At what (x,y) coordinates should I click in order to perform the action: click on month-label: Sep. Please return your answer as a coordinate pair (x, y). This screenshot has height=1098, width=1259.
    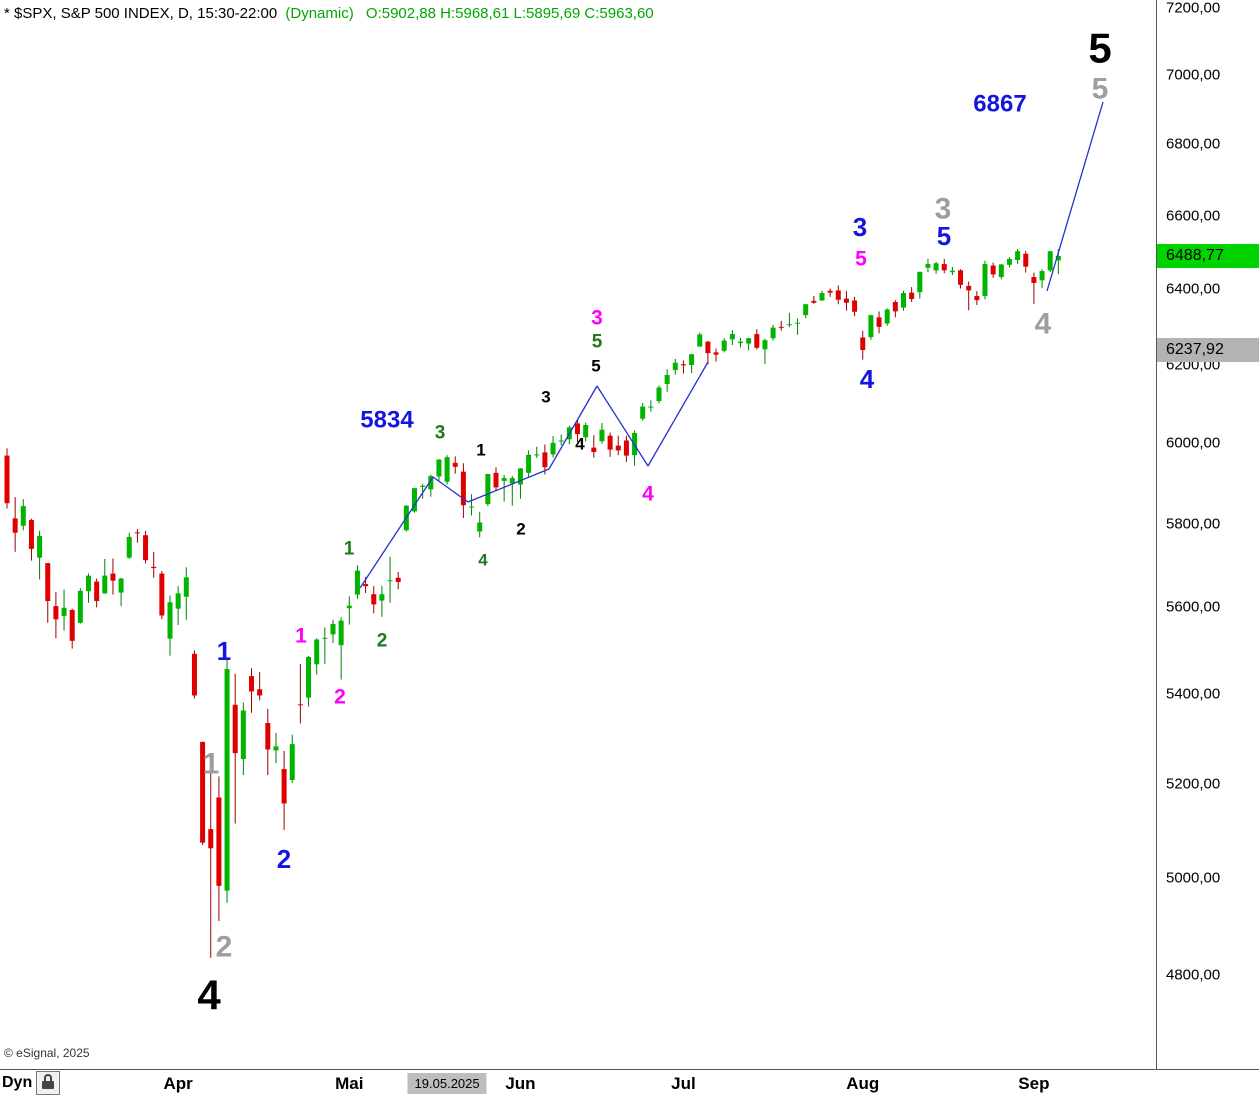
    Looking at the image, I should click on (1034, 1083).